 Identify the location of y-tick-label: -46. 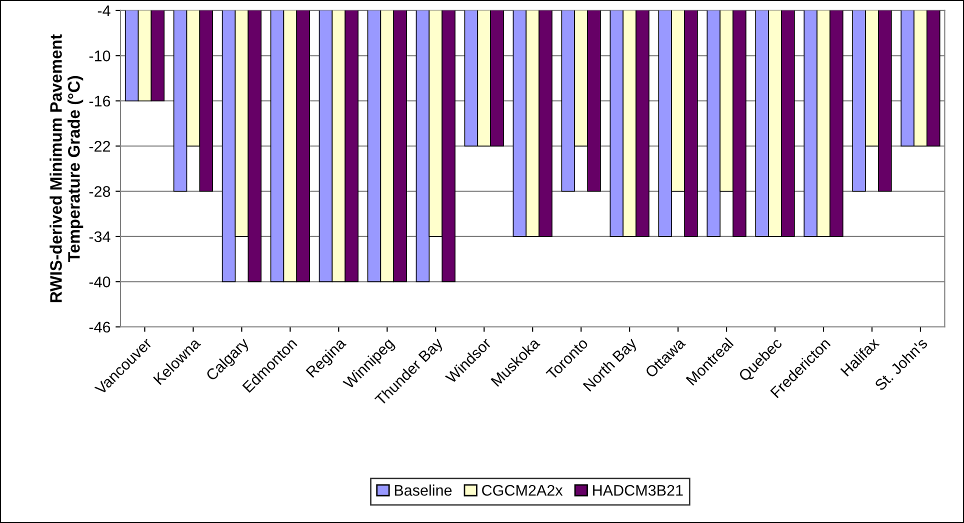
(99, 327).